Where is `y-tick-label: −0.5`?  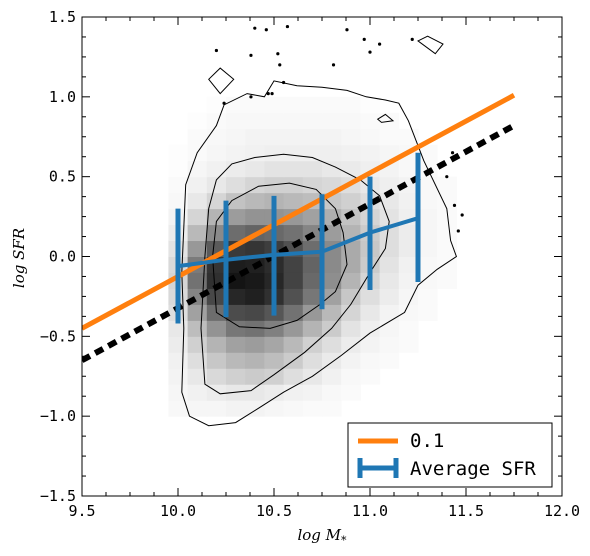
y-tick-label: −0.5 is located at coordinates (58, 336).